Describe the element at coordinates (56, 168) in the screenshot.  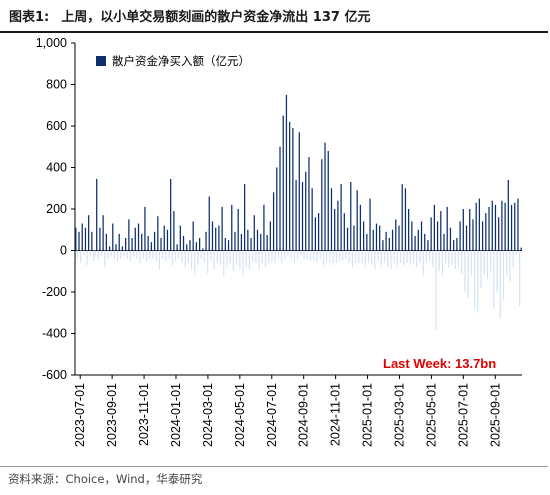
I see `y-tick-label: 400` at that location.